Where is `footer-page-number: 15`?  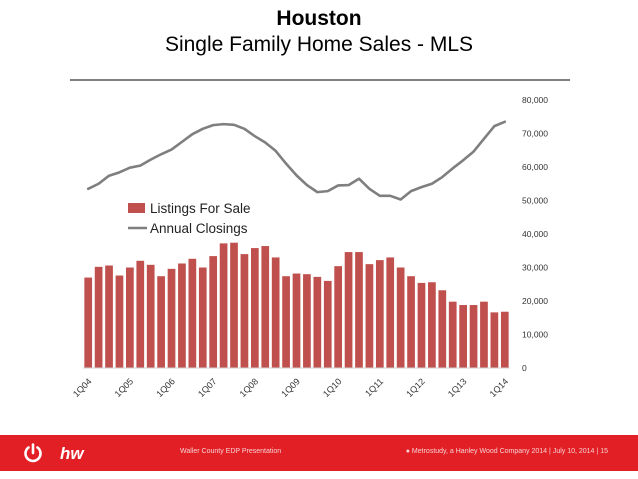 footer-page-number: 15 is located at coordinates (604, 451).